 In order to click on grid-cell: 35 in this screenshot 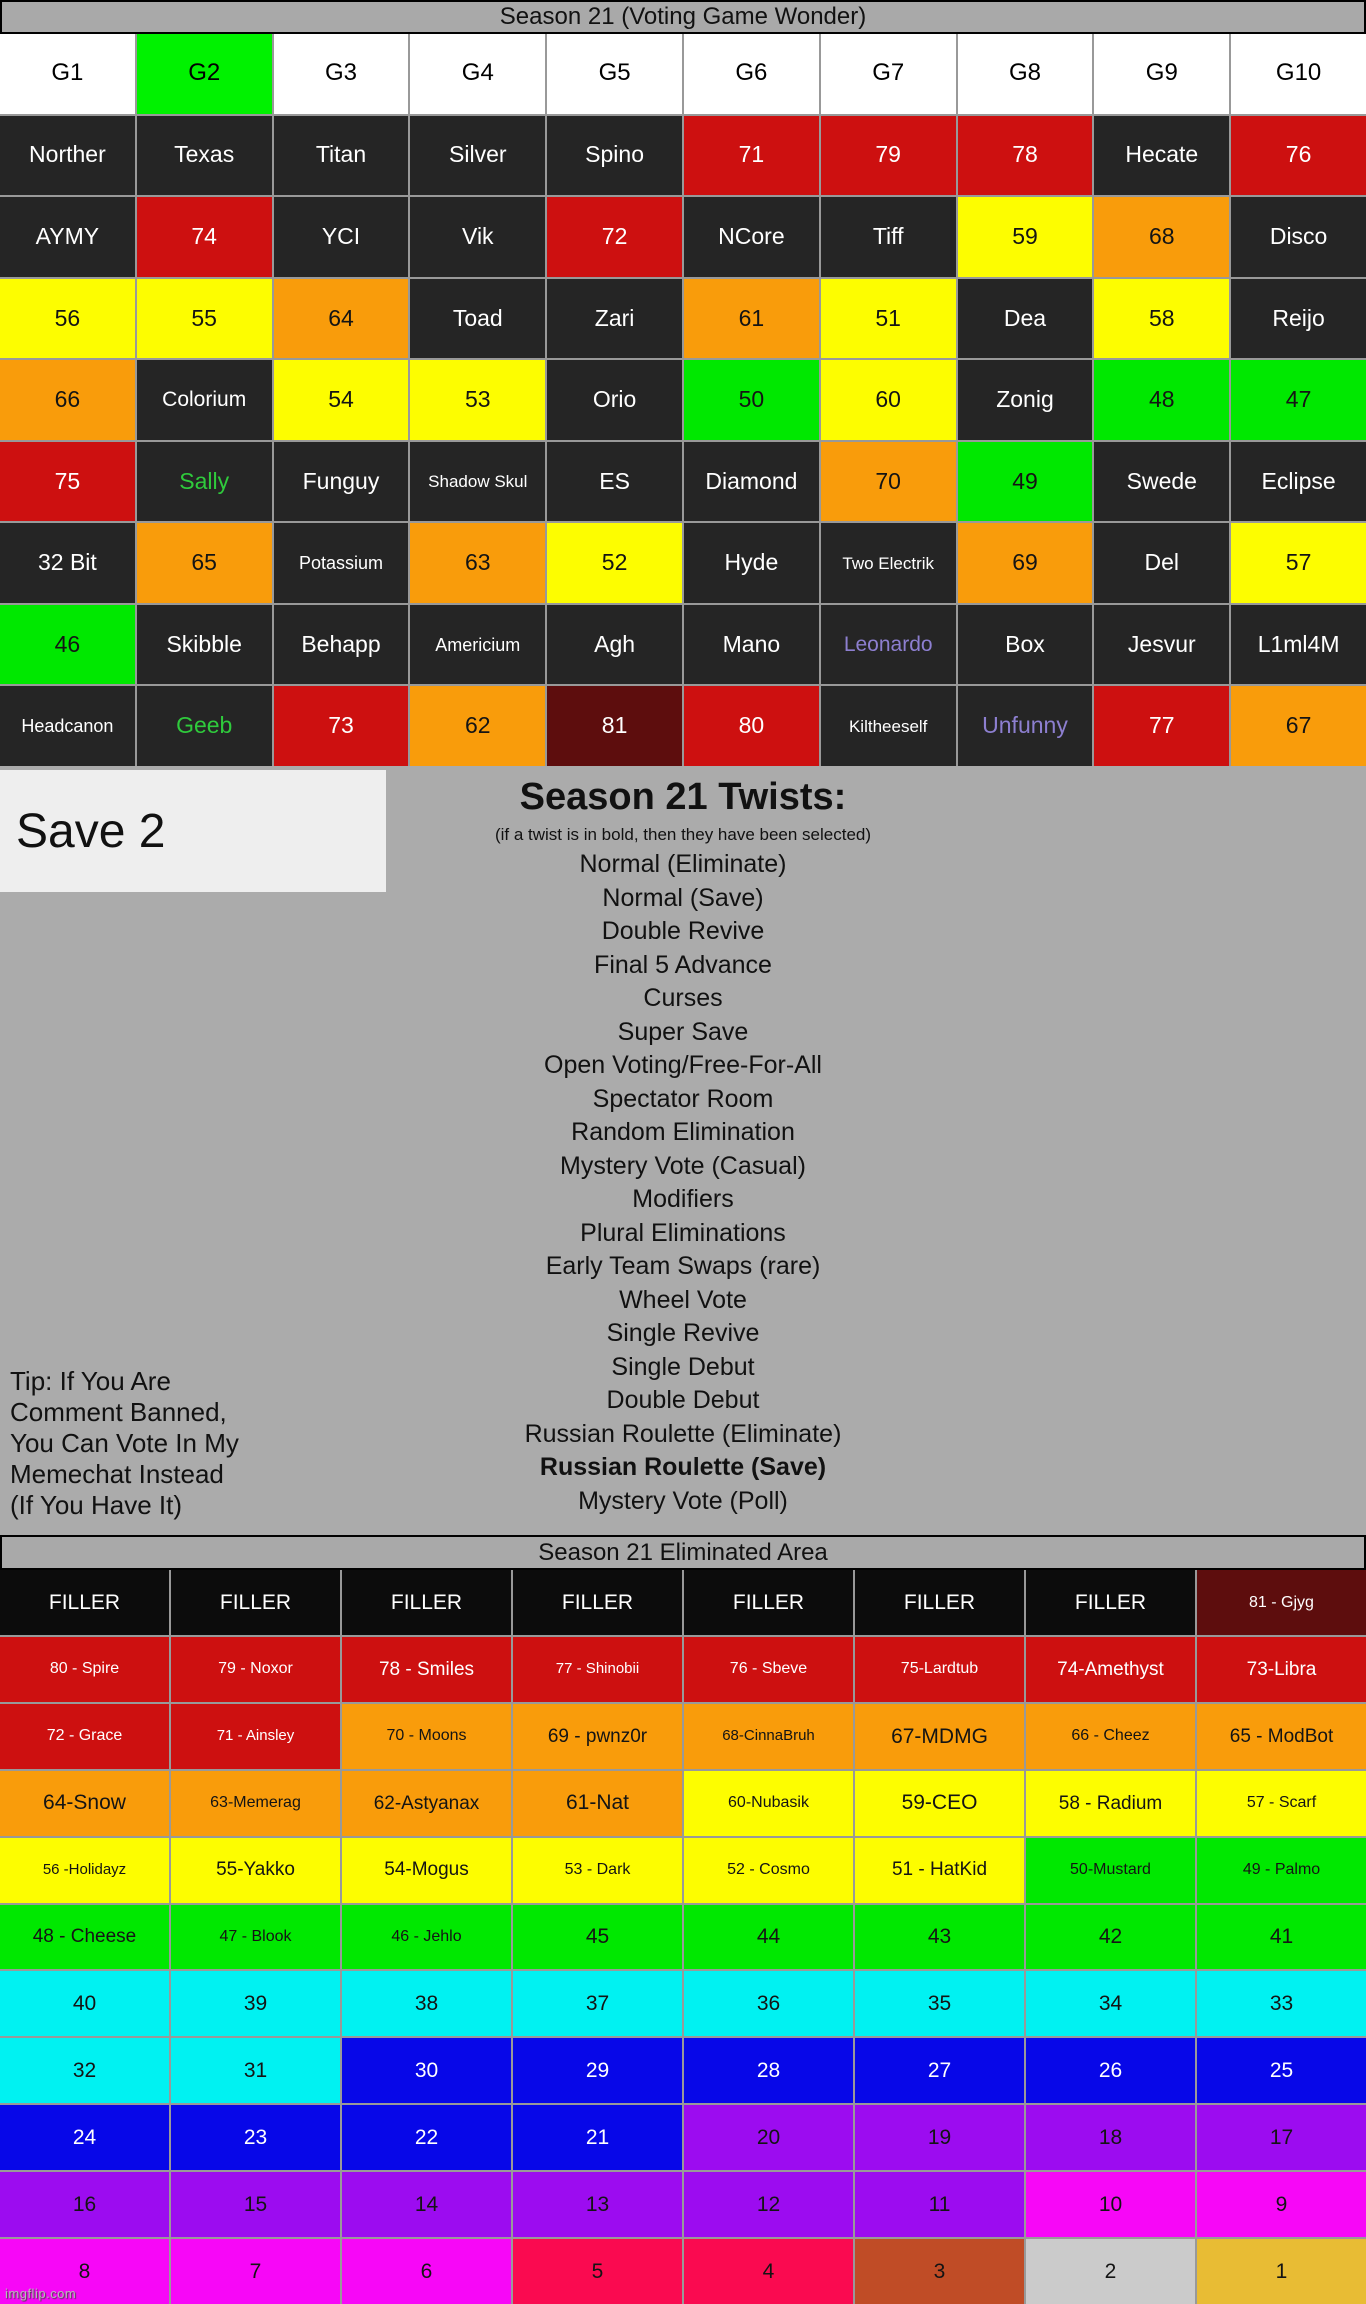, I will do `click(939, 2004)`.